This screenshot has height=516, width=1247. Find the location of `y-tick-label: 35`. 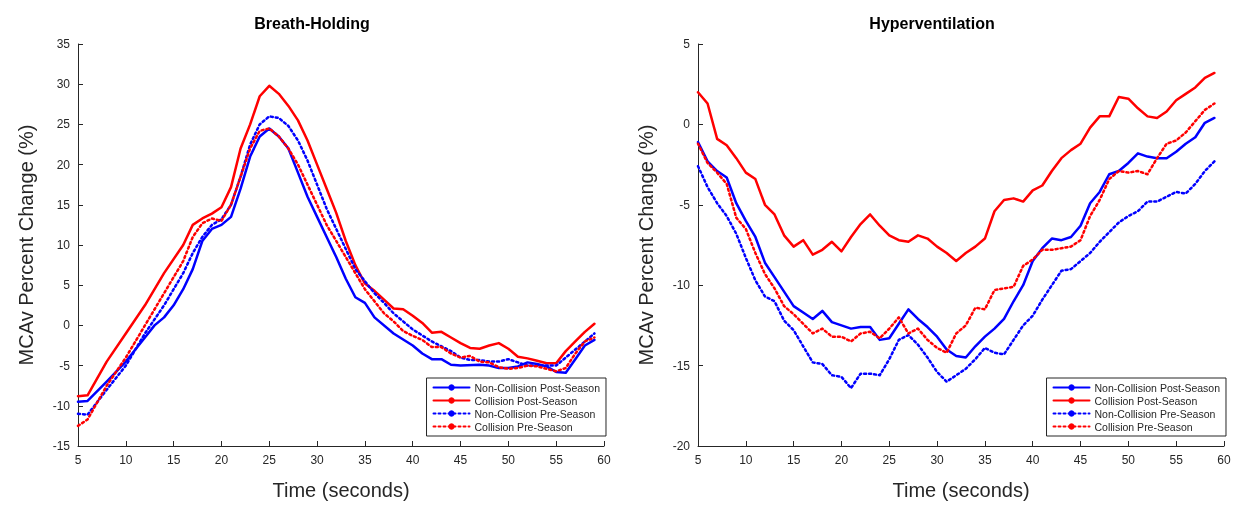

y-tick-label: 35 is located at coordinates (63, 44).